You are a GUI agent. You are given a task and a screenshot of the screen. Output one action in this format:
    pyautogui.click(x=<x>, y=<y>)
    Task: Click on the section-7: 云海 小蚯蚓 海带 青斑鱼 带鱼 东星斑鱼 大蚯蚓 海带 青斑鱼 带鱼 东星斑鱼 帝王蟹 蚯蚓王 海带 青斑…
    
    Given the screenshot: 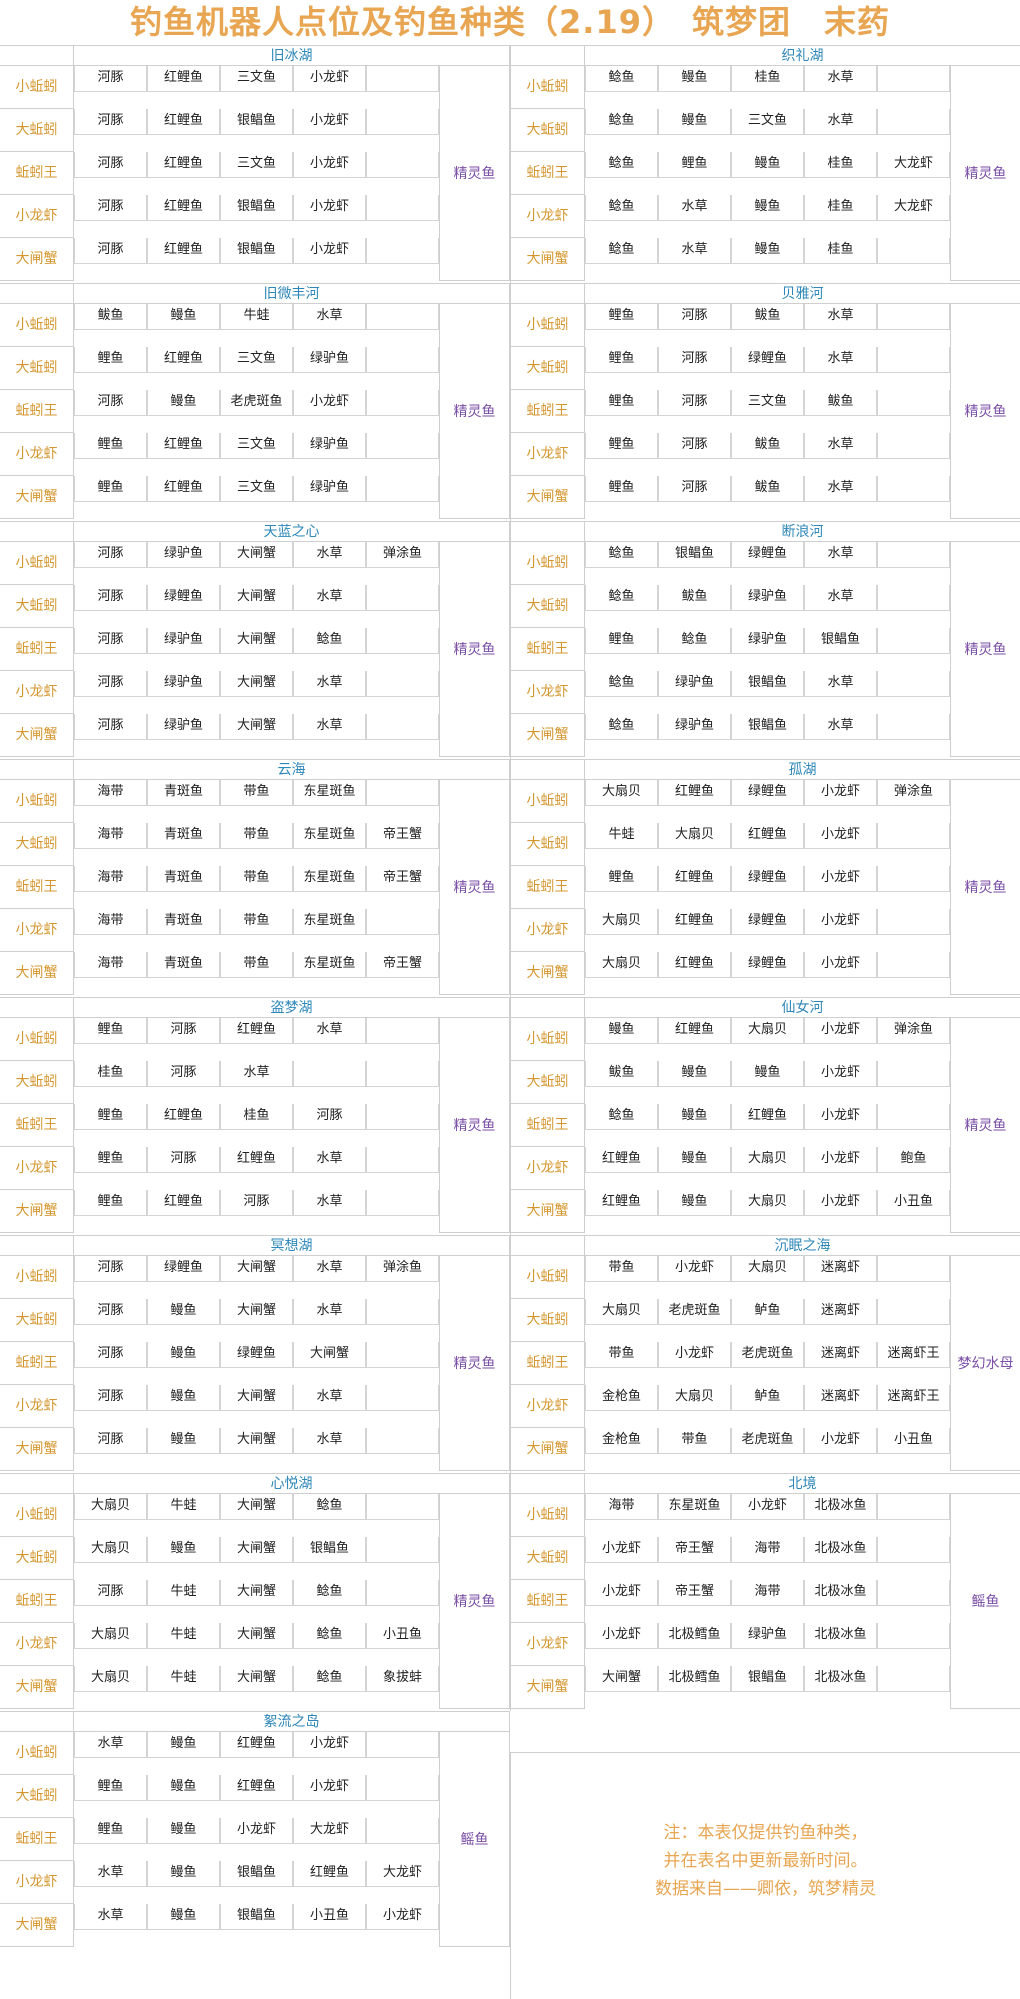 What is the action you would take?
    pyautogui.click(x=255, y=878)
    